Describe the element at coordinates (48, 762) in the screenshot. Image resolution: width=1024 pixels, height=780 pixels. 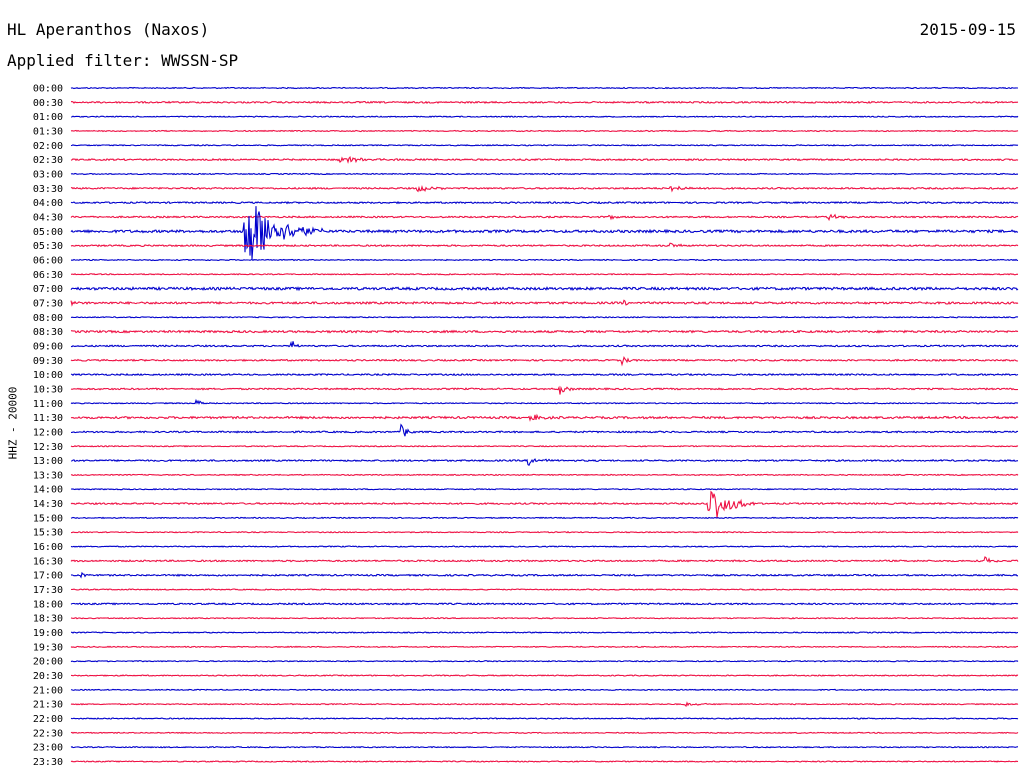
I see `row-time-label: 23:30` at that location.